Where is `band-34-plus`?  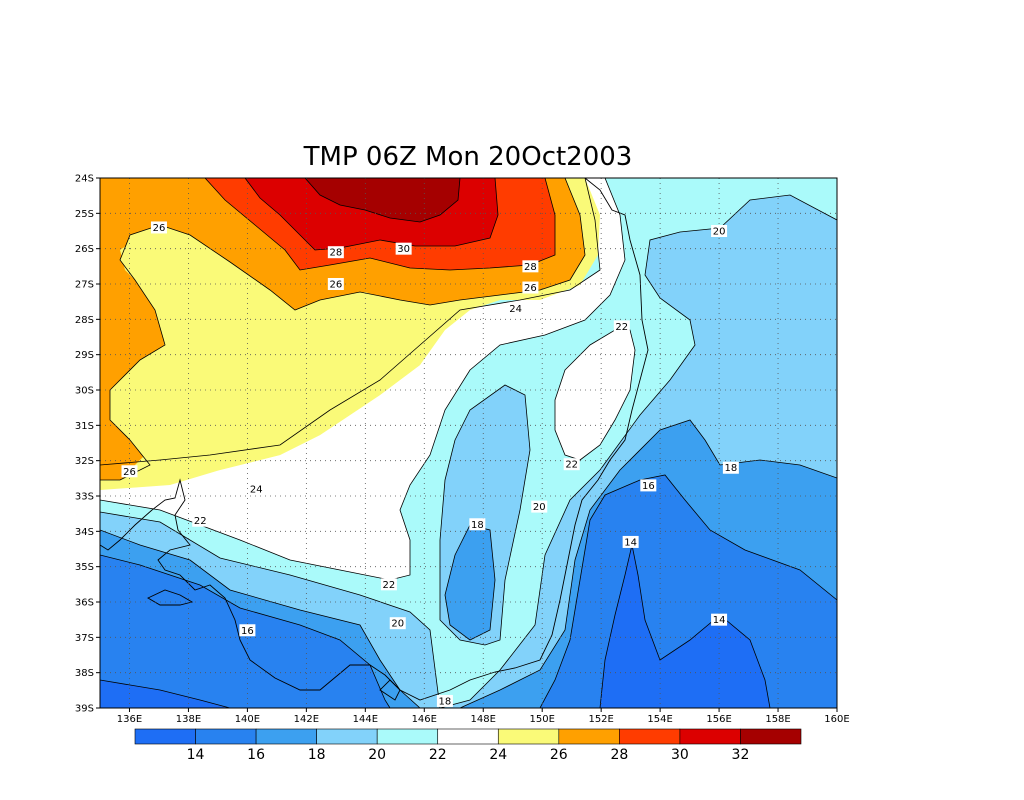
band-34-plus is located at coordinates (382, 200).